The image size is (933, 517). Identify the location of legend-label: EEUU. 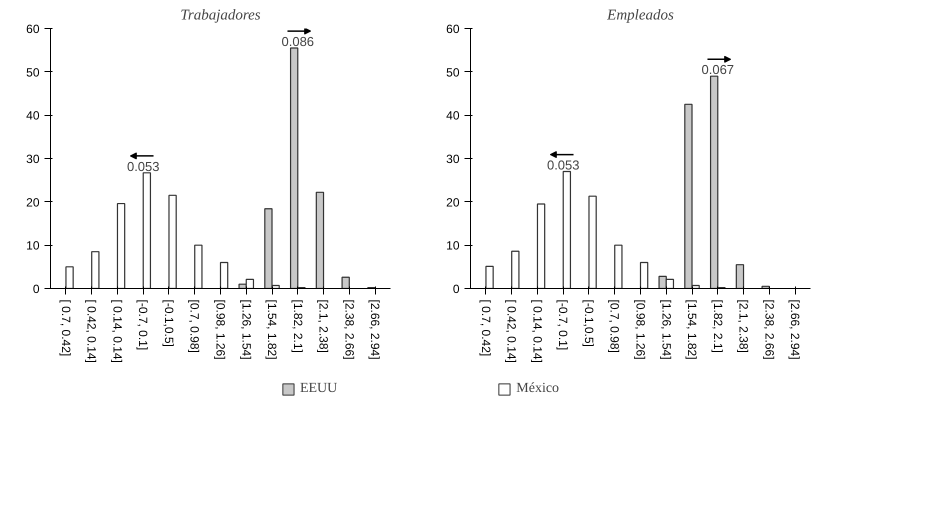
(319, 389).